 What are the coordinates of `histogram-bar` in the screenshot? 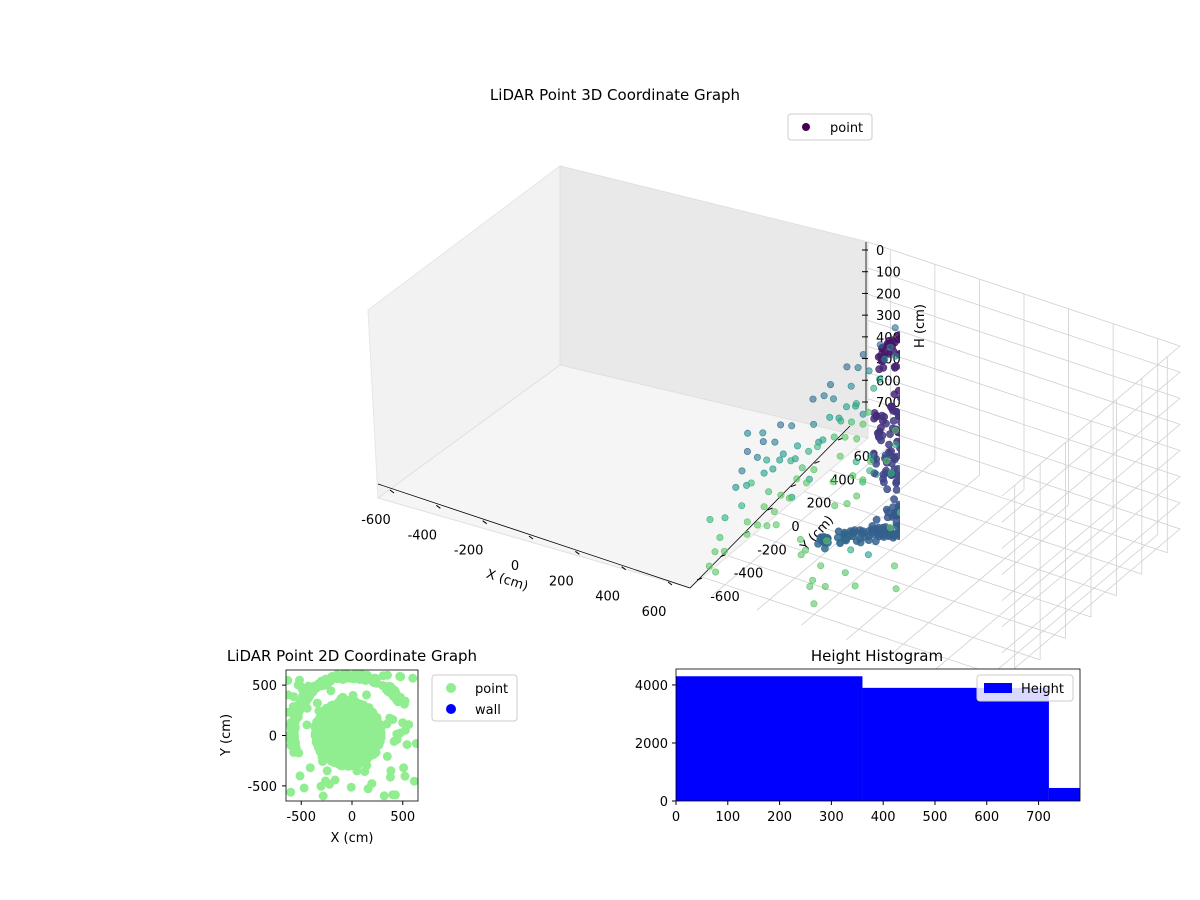 It's located at (1064, 794).